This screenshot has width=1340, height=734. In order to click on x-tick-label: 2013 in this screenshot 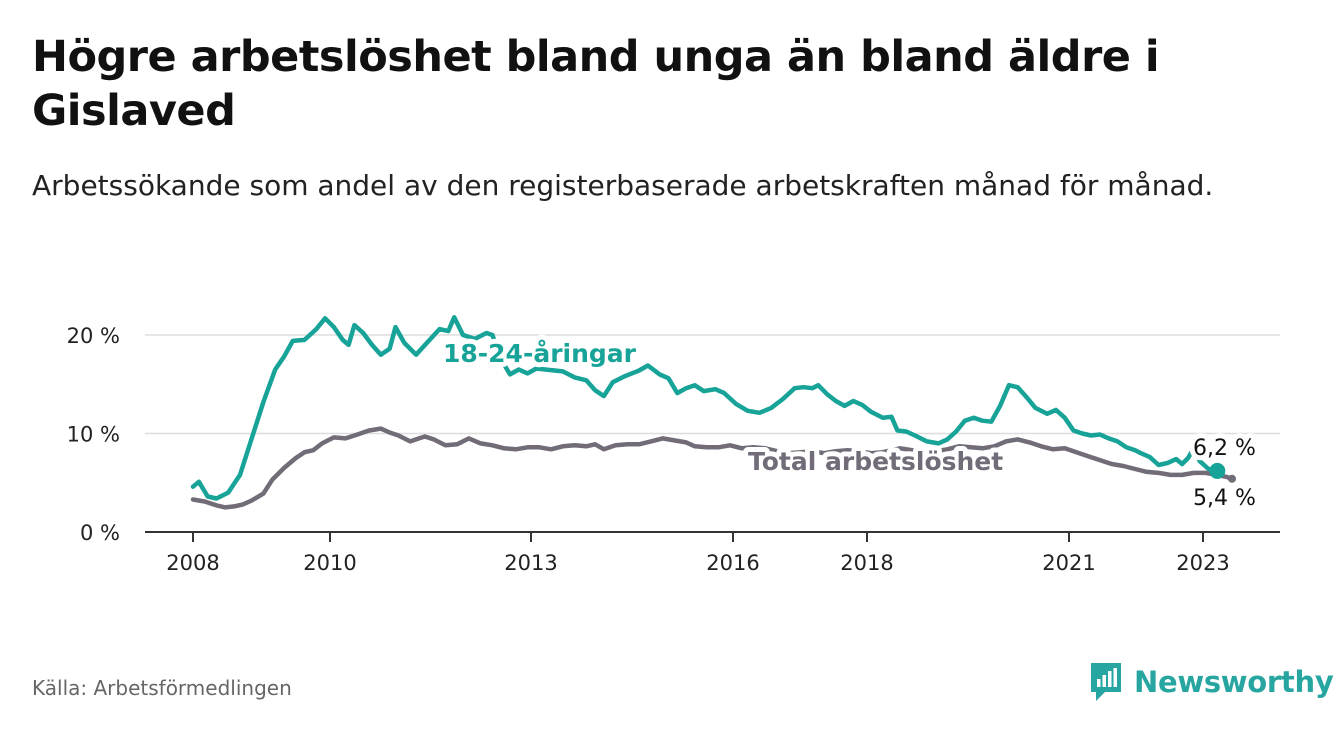, I will do `click(530, 563)`.